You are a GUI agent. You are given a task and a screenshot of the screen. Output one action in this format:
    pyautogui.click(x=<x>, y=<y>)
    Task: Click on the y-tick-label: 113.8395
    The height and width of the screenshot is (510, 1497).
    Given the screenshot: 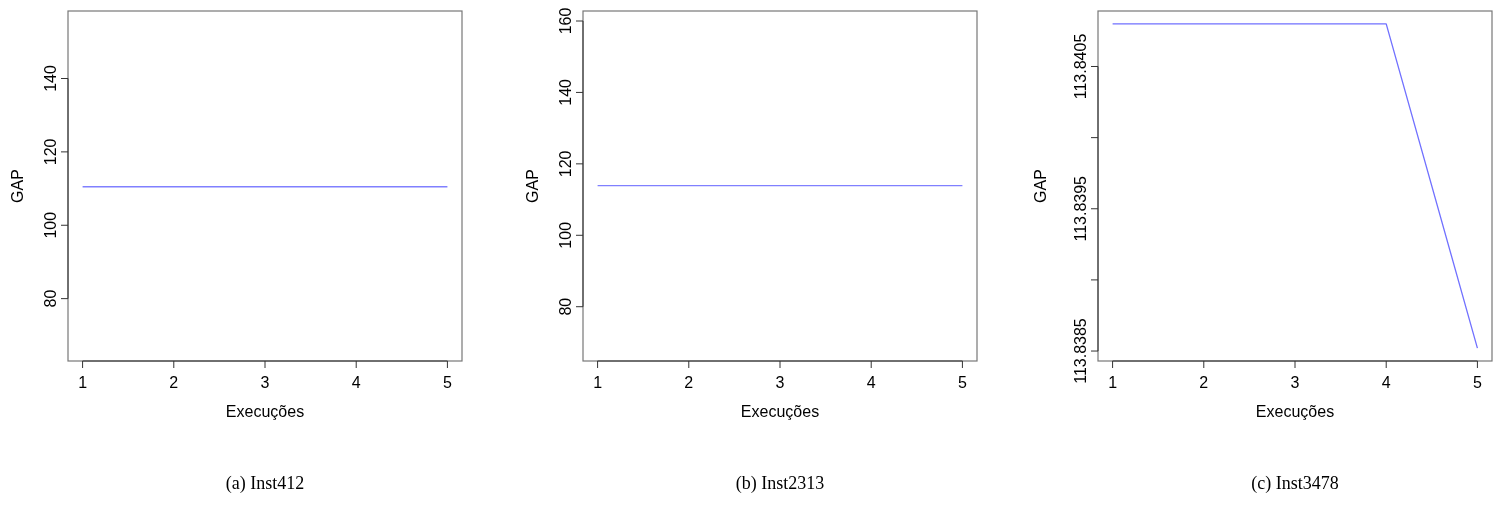 What is the action you would take?
    pyautogui.click(x=1080, y=208)
    